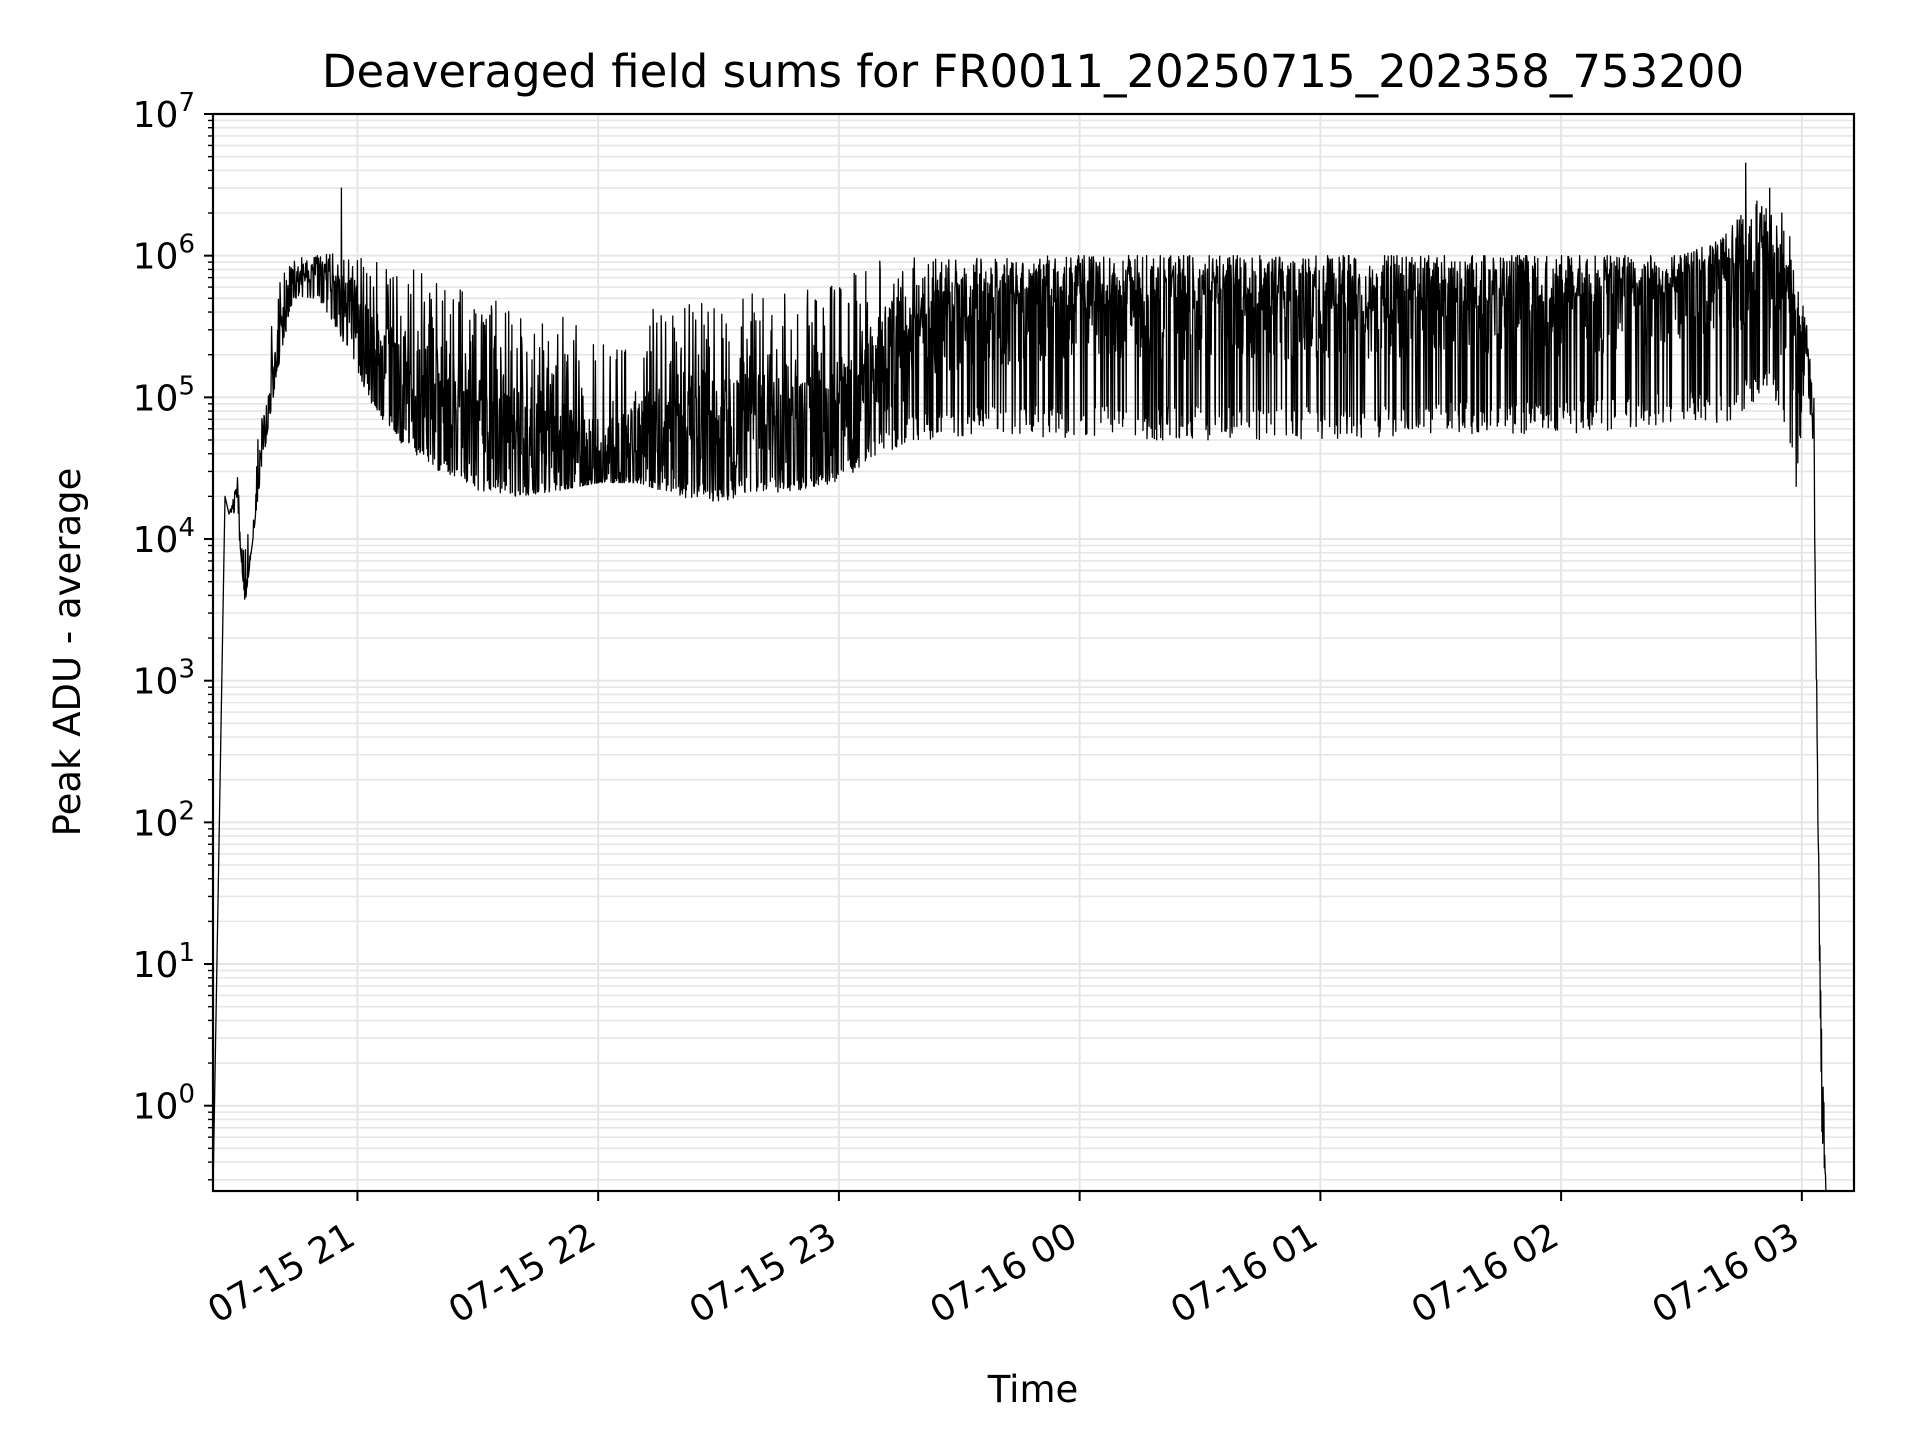 The width and height of the screenshot is (1920, 1440). Describe the element at coordinates (186, 103) in the screenshot. I see `y-tick-exponent: 7` at that location.